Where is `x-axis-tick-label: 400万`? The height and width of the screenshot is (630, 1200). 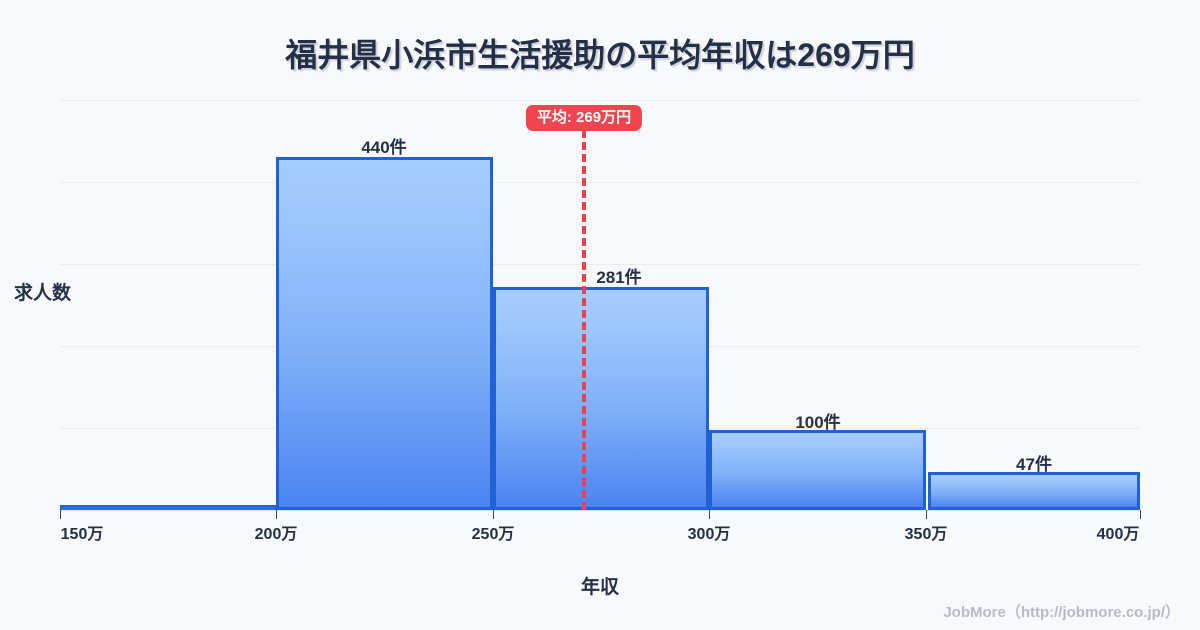 x-axis-tick-label: 400万 is located at coordinates (1118, 534).